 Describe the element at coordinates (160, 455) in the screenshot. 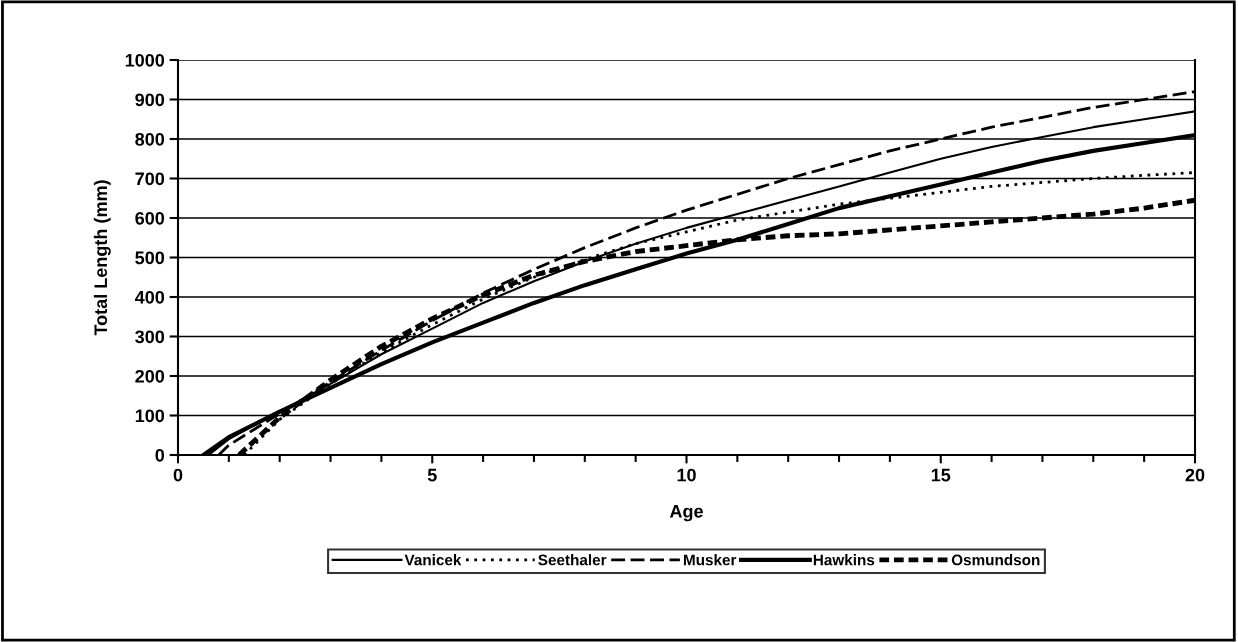

I see `y-tick-label: 0` at that location.